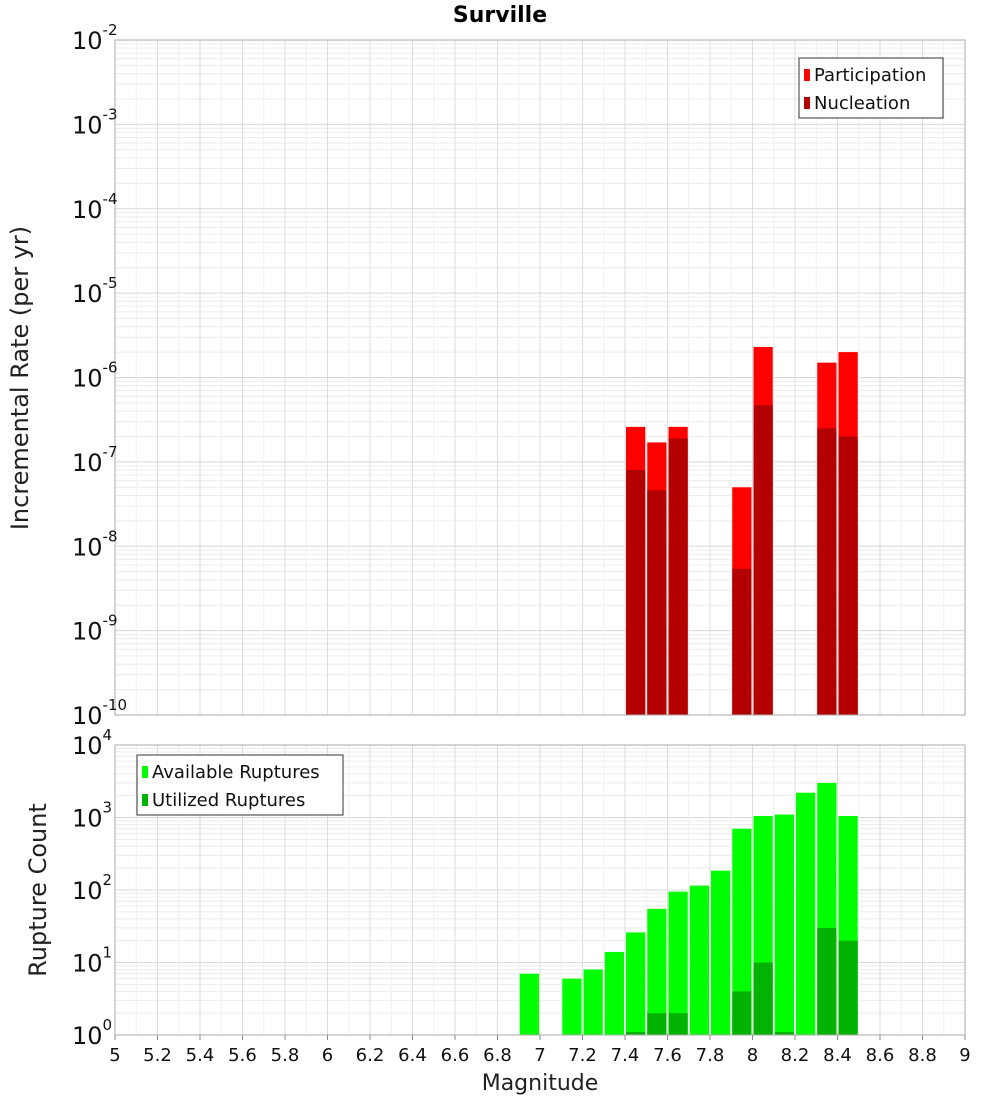 The height and width of the screenshot is (1104, 1000). Describe the element at coordinates (370, 1055) in the screenshot. I see `x-tick-label: 6.2` at that location.